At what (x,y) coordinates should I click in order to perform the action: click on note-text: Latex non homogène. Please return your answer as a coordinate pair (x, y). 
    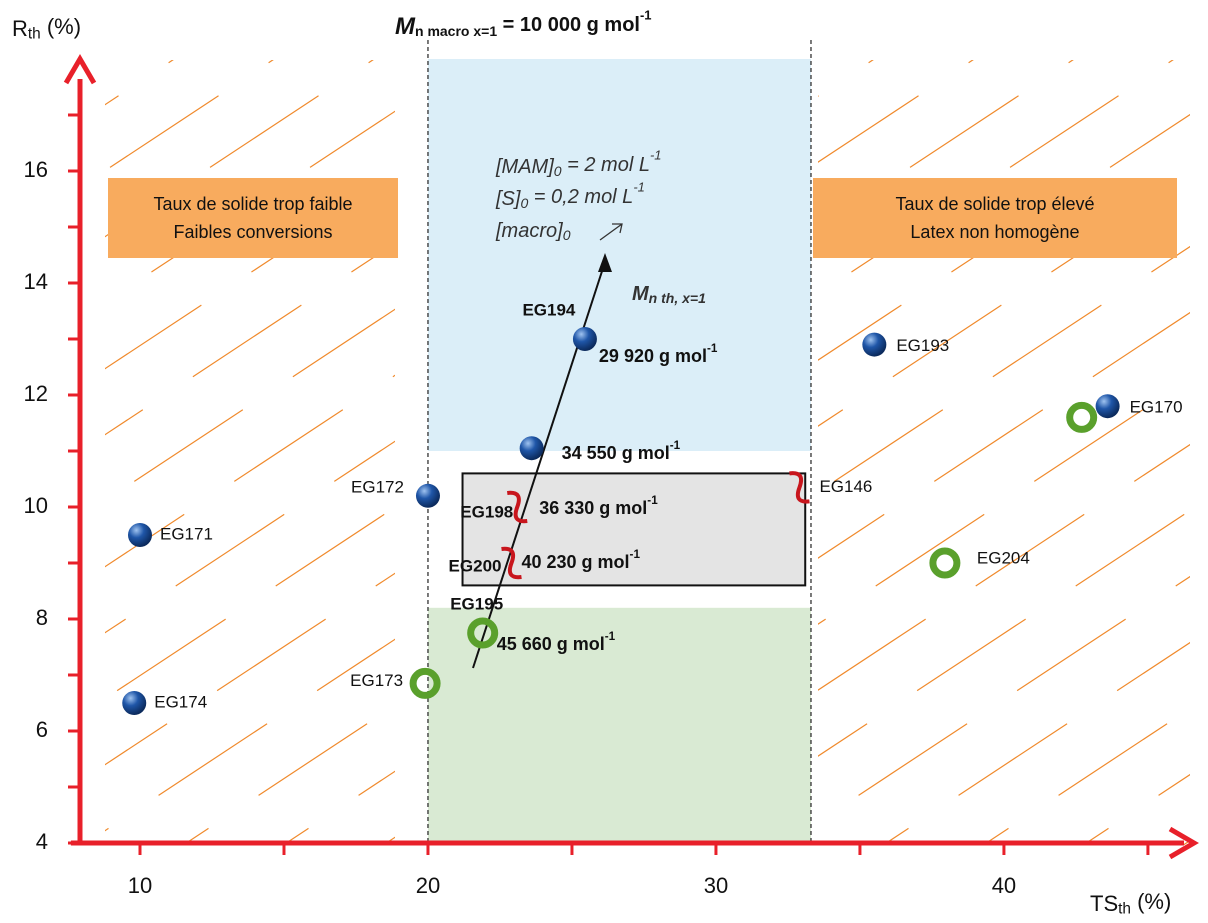
    Looking at the image, I should click on (994, 232).